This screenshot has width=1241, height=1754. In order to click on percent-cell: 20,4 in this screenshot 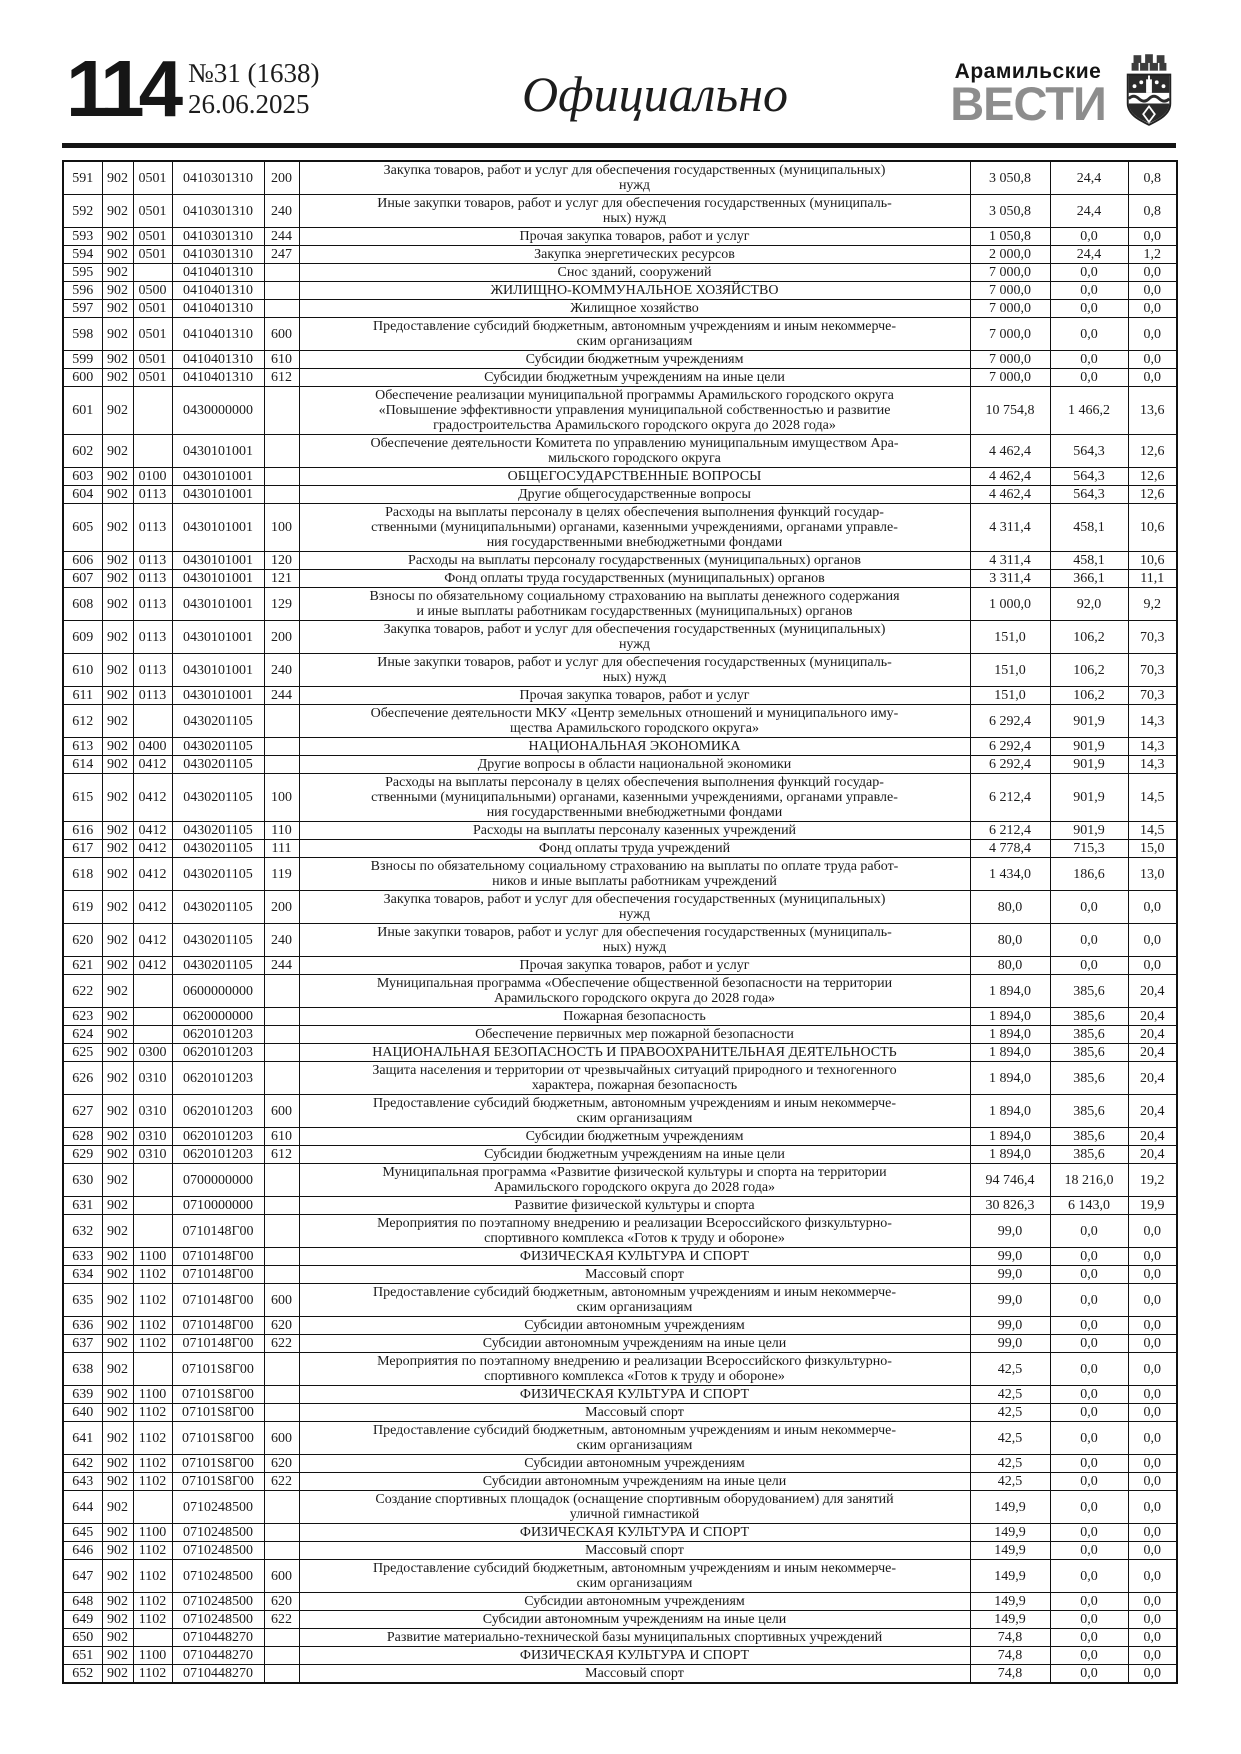, I will do `click(1152, 1052)`.